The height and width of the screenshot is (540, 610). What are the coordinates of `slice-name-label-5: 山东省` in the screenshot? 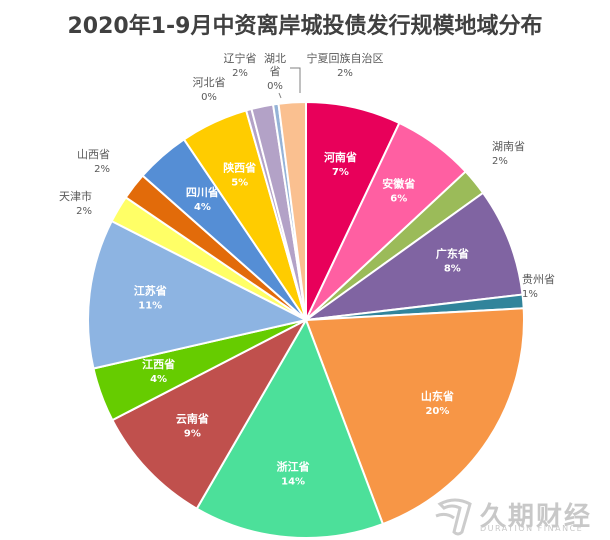 It's located at (437, 396).